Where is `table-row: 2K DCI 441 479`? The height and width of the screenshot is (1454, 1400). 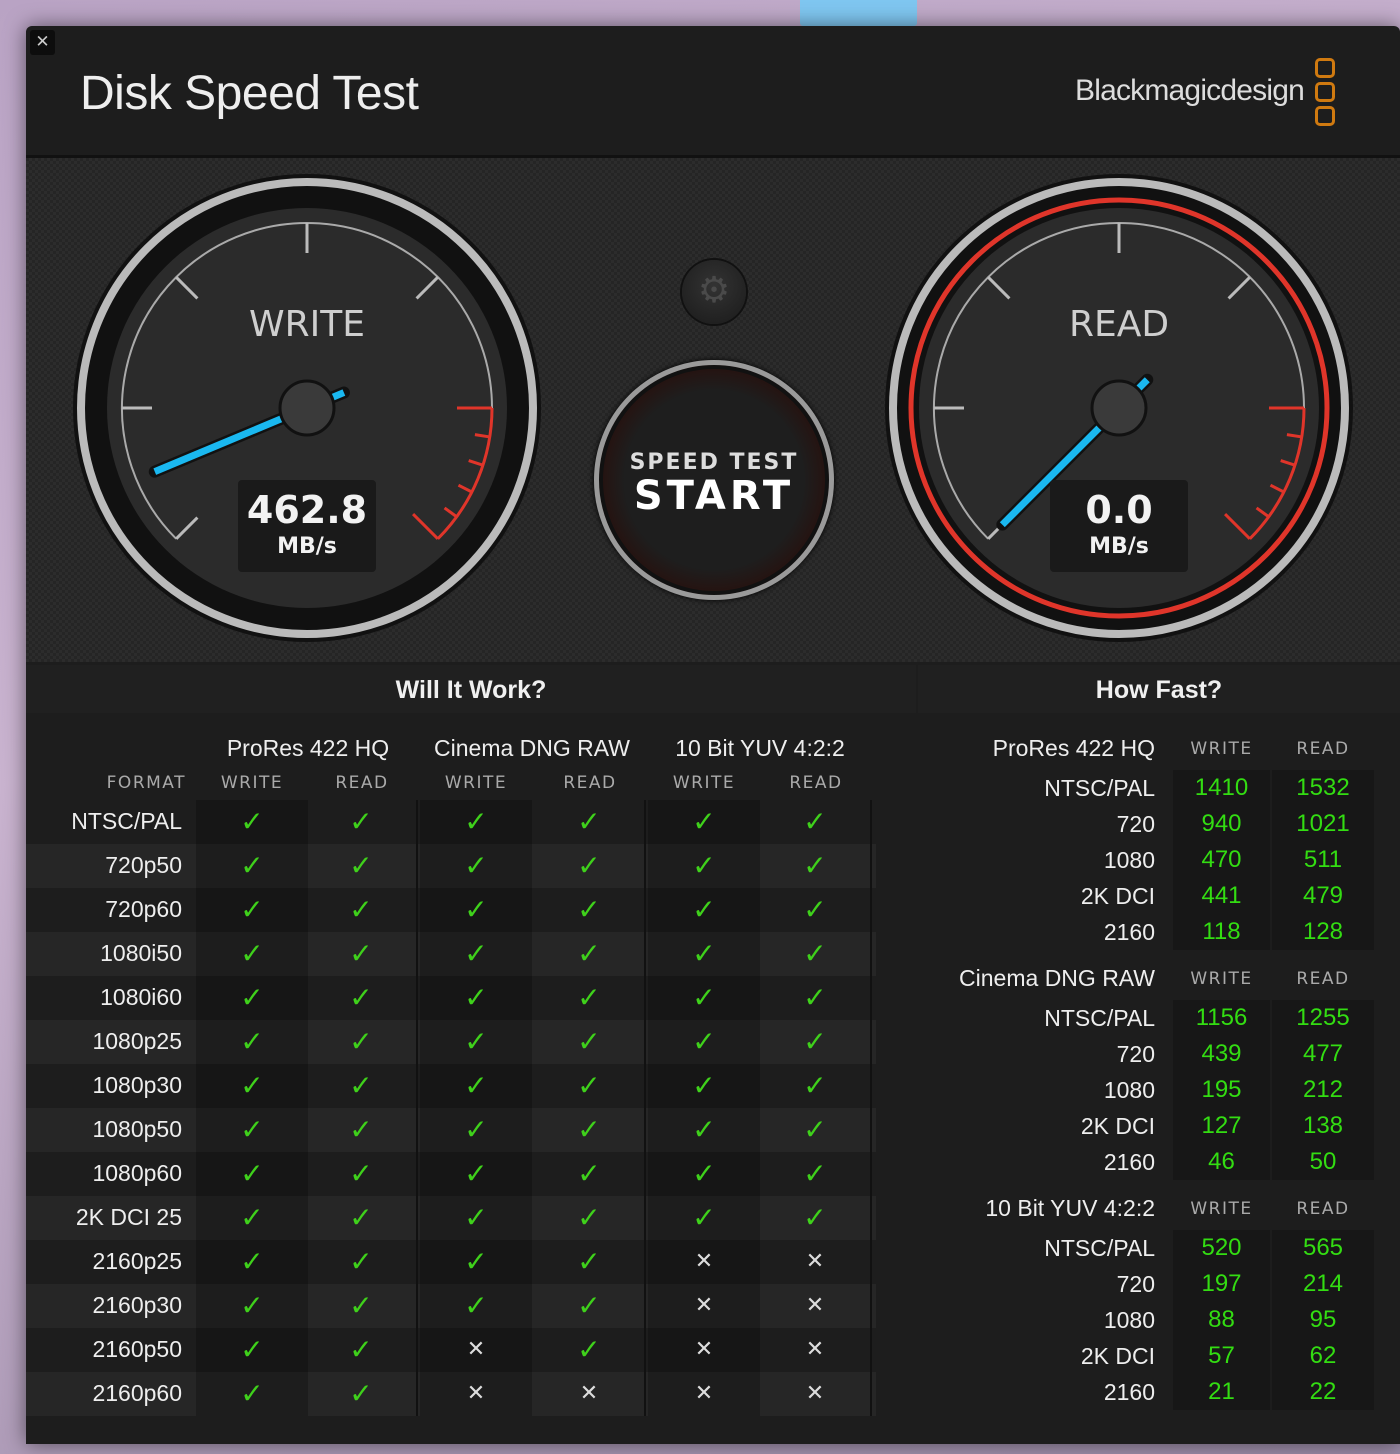
table-row: 2K DCI 441 479 is located at coordinates (1159, 896).